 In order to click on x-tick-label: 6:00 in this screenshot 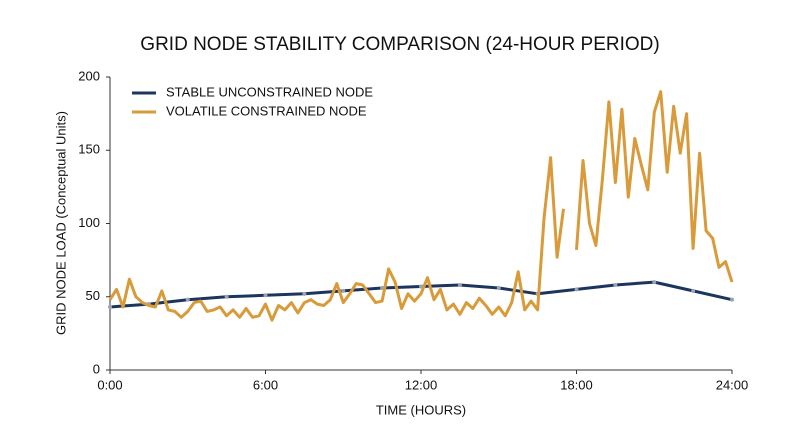, I will do `click(265, 384)`.